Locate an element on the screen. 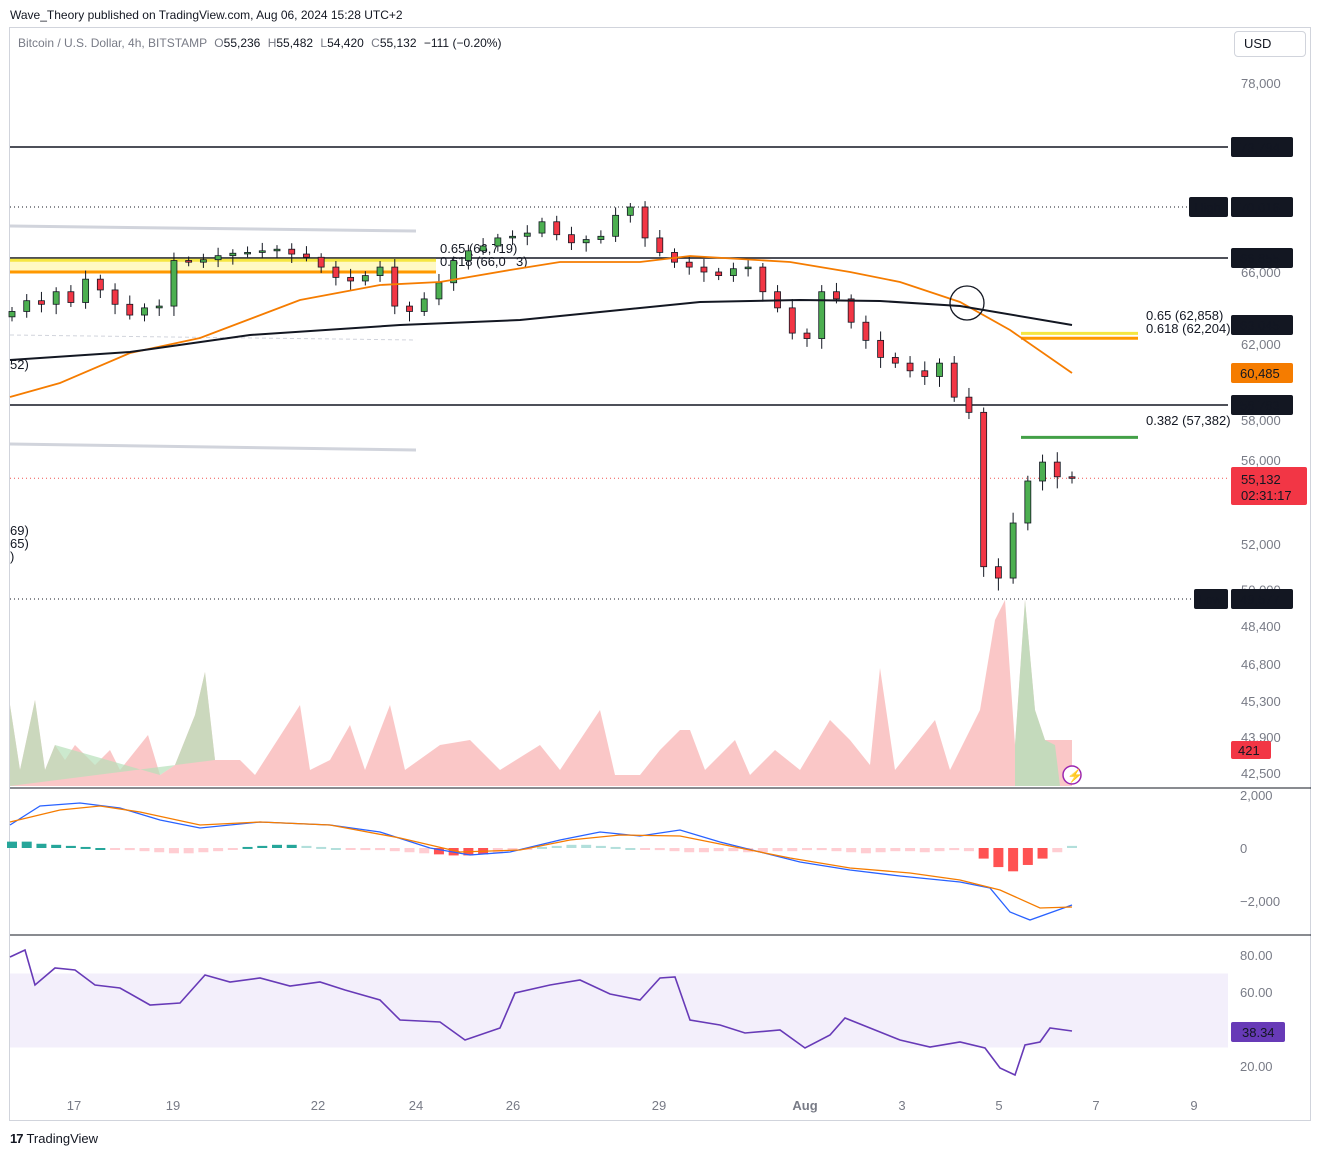 Image resolution: width=1321 pixels, height=1156 pixels. price-tick-label: 58,000 is located at coordinates (1261, 420).